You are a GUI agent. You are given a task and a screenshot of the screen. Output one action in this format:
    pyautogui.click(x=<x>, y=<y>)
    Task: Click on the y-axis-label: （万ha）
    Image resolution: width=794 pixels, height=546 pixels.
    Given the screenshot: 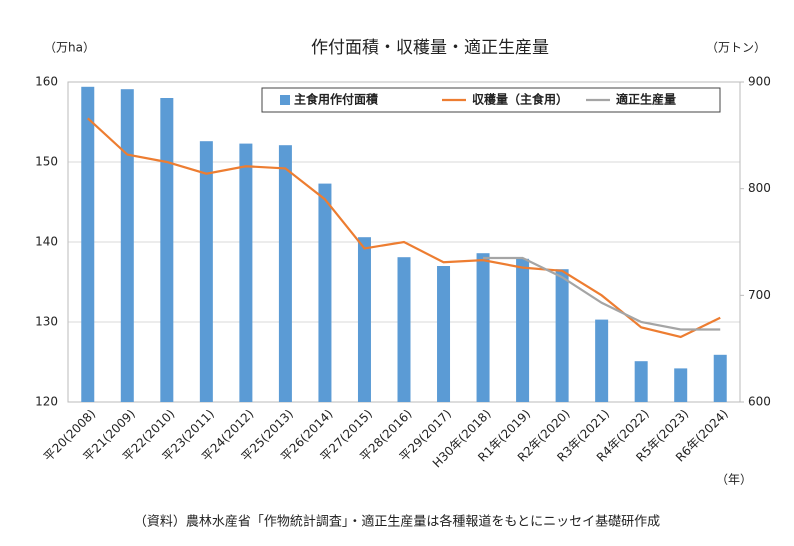 What is the action you would take?
    pyautogui.click(x=69, y=48)
    